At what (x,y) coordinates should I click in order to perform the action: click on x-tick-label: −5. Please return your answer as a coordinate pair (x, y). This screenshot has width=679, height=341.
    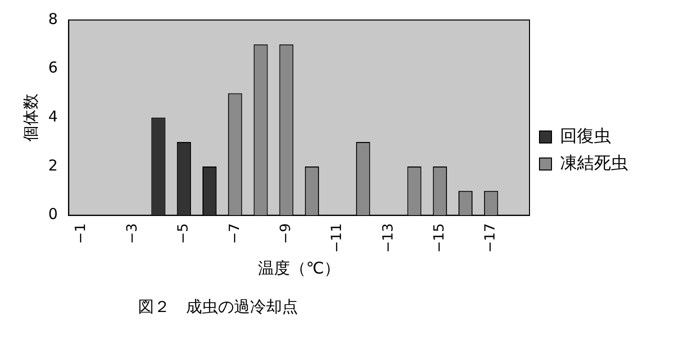
    Looking at the image, I should click on (184, 233).